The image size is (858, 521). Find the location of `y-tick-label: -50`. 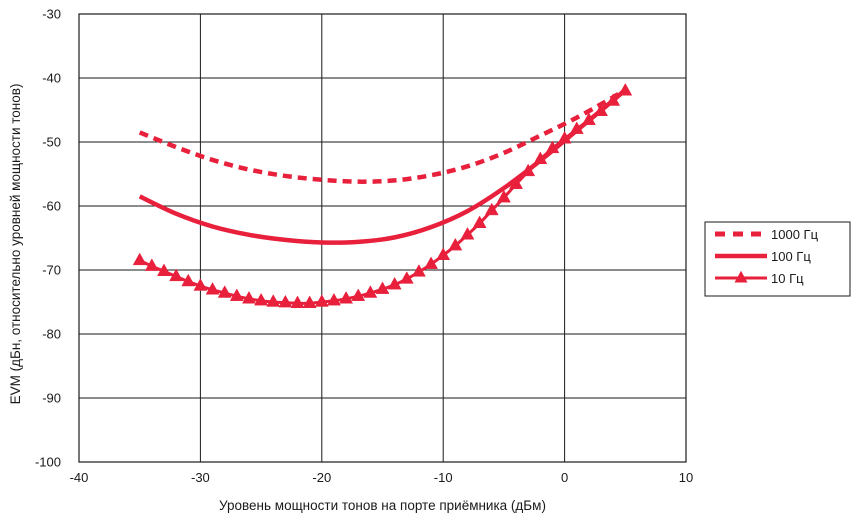

y-tick-label: -50 is located at coordinates (51, 142).